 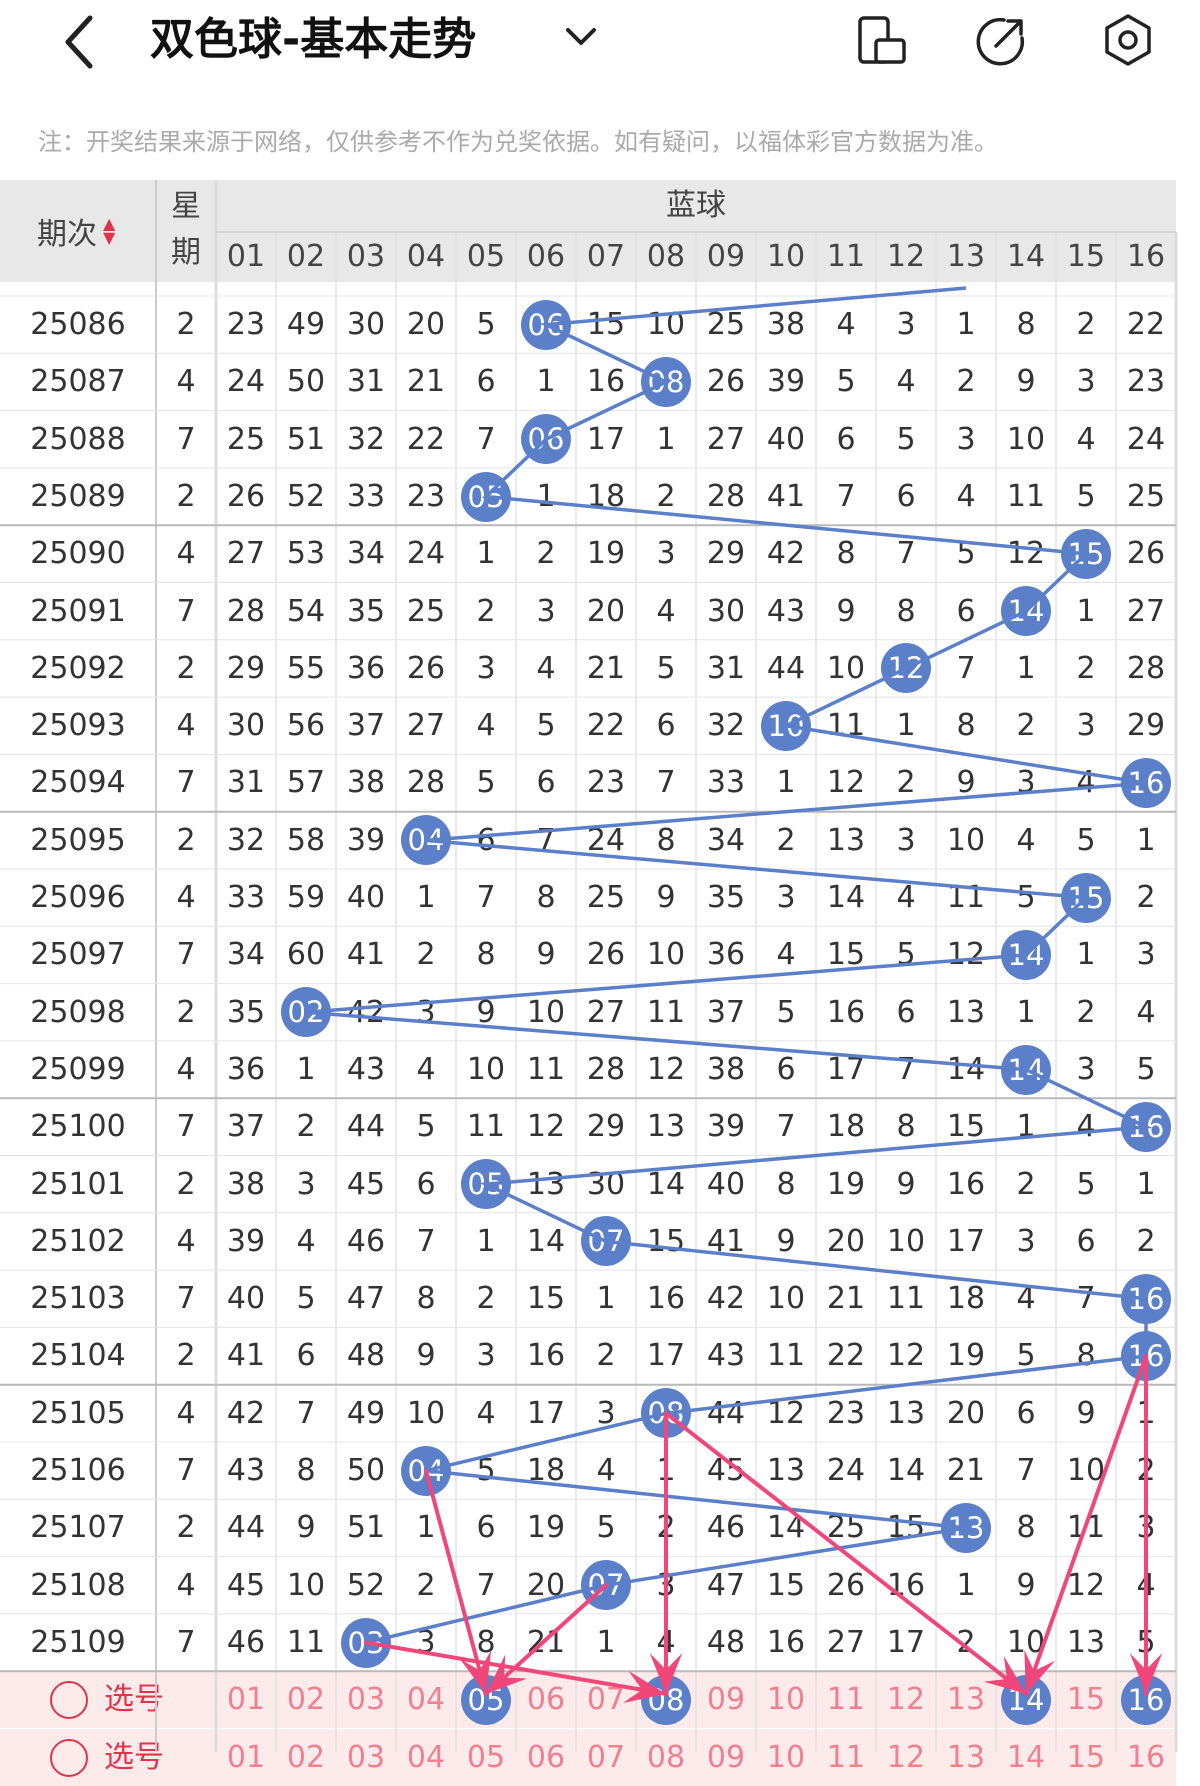 I want to click on issue-number: 25095, so click(x=78, y=840).